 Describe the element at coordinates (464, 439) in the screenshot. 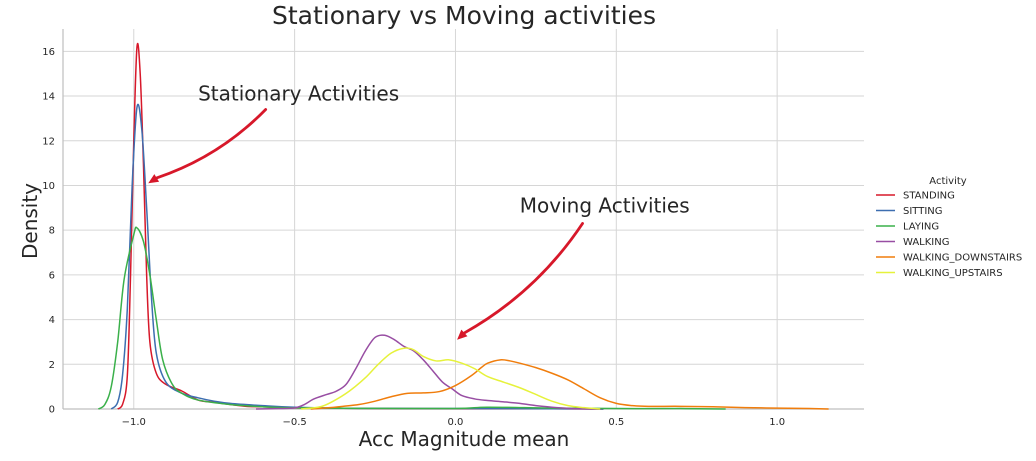

I see `x-axis-label: Acc Magnitude mean` at that location.